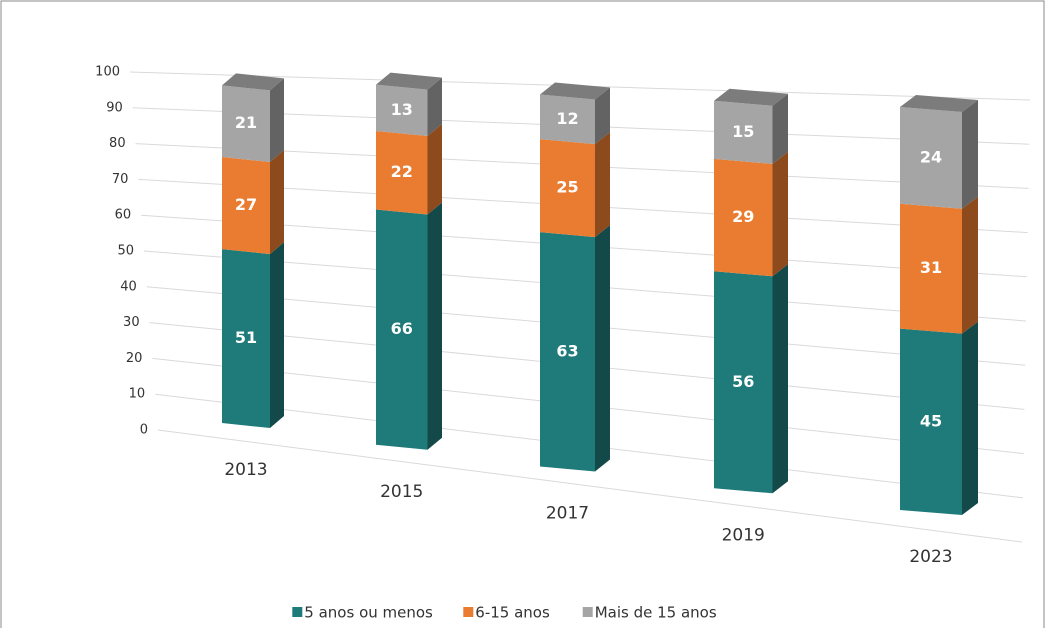 This screenshot has height=628, width=1046. I want to click on y-tick-label: 100, so click(107, 72).